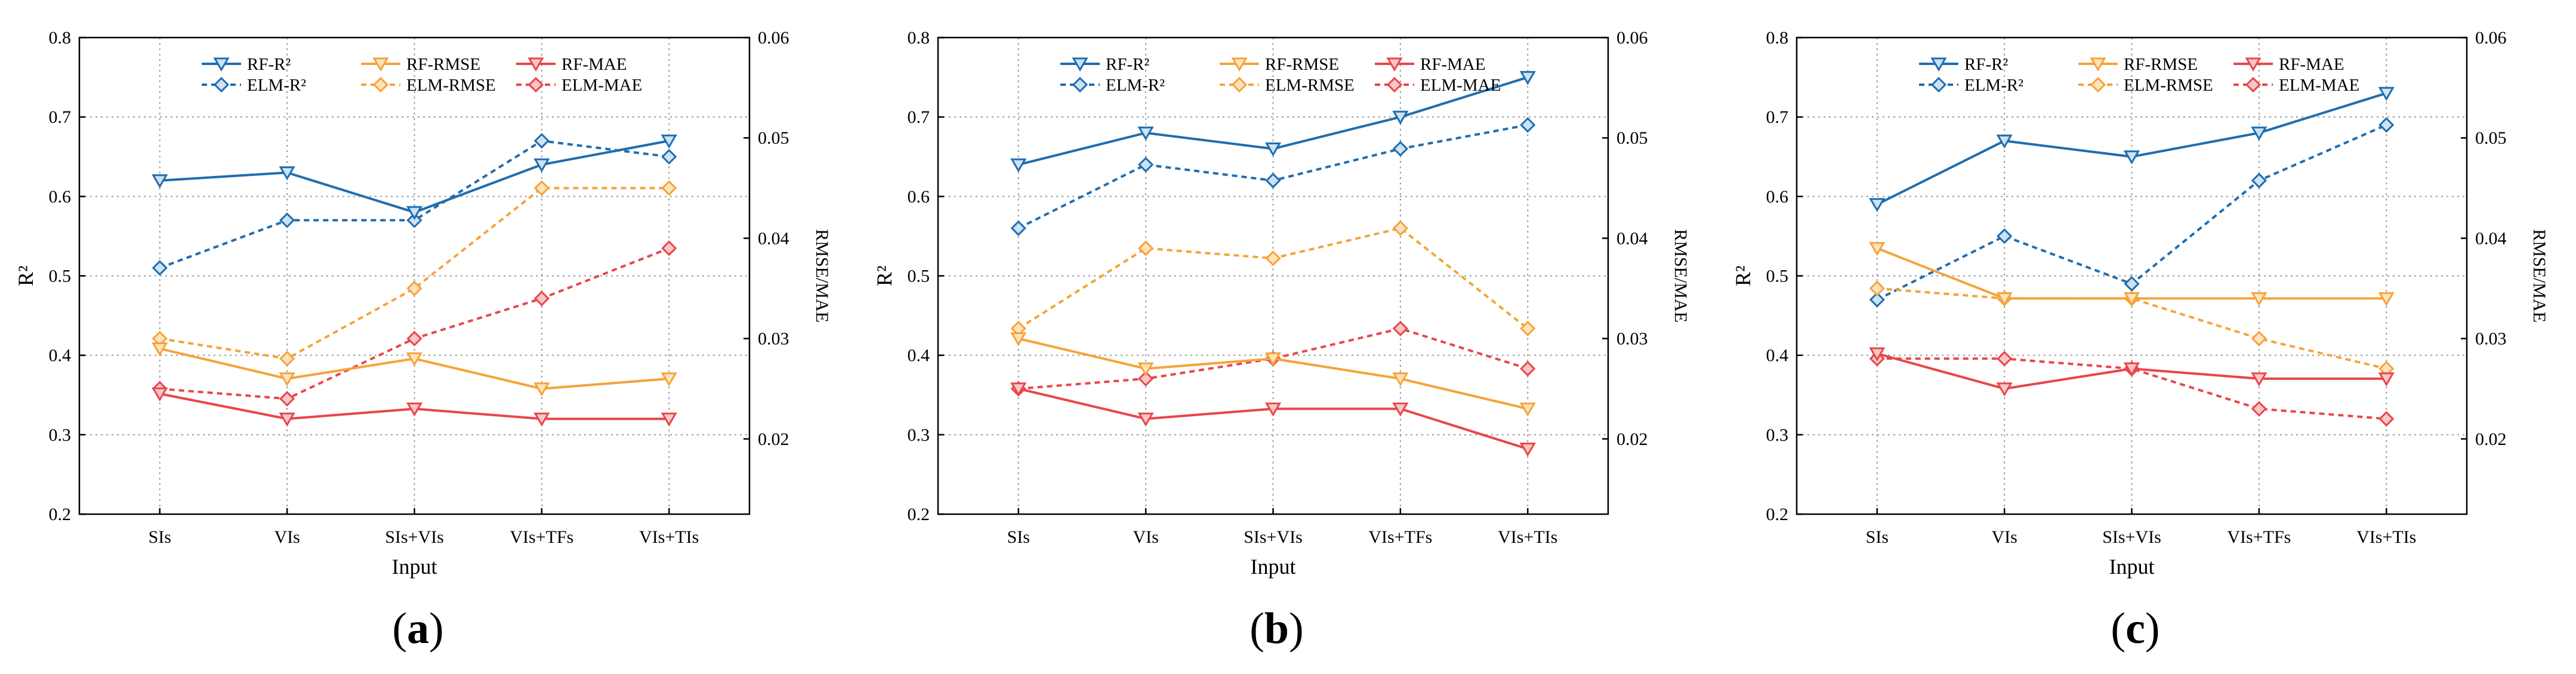  What do you see at coordinates (1239, 64) in the screenshot?
I see `legend-rf-rmse-marker` at bounding box center [1239, 64].